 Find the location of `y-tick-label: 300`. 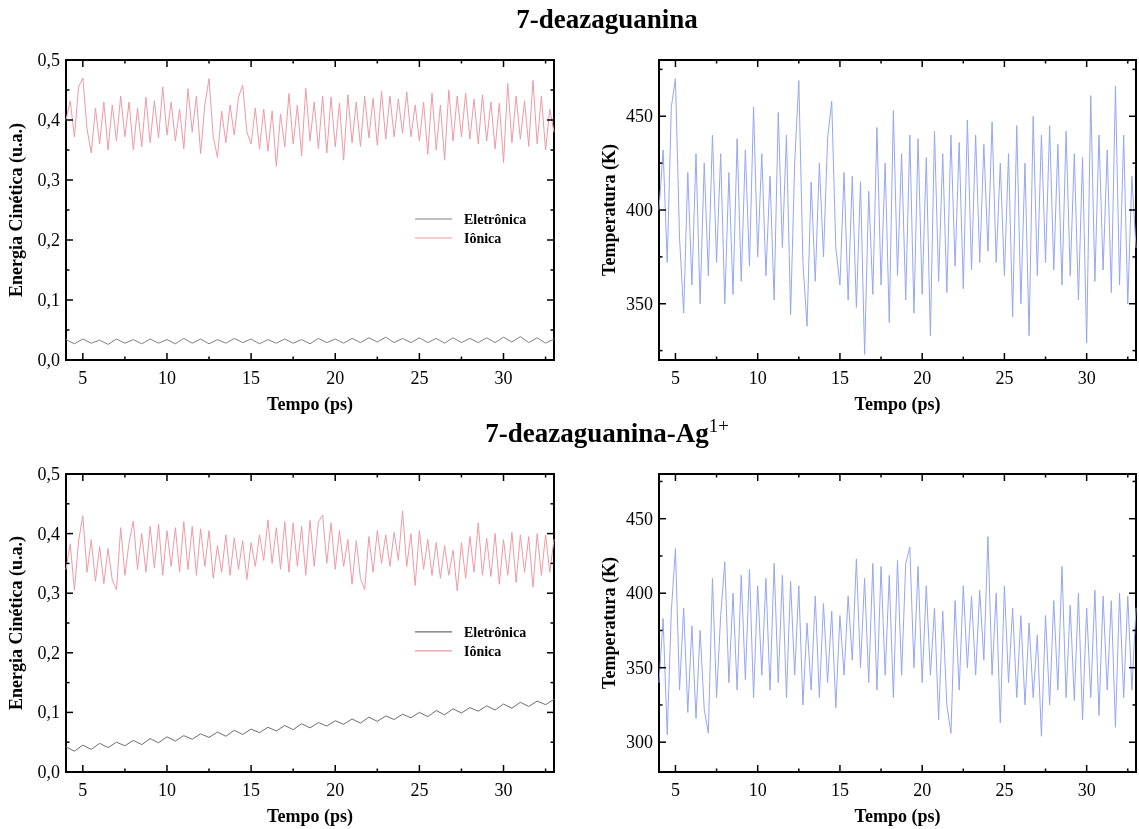

y-tick-label: 300 is located at coordinates (639, 742).